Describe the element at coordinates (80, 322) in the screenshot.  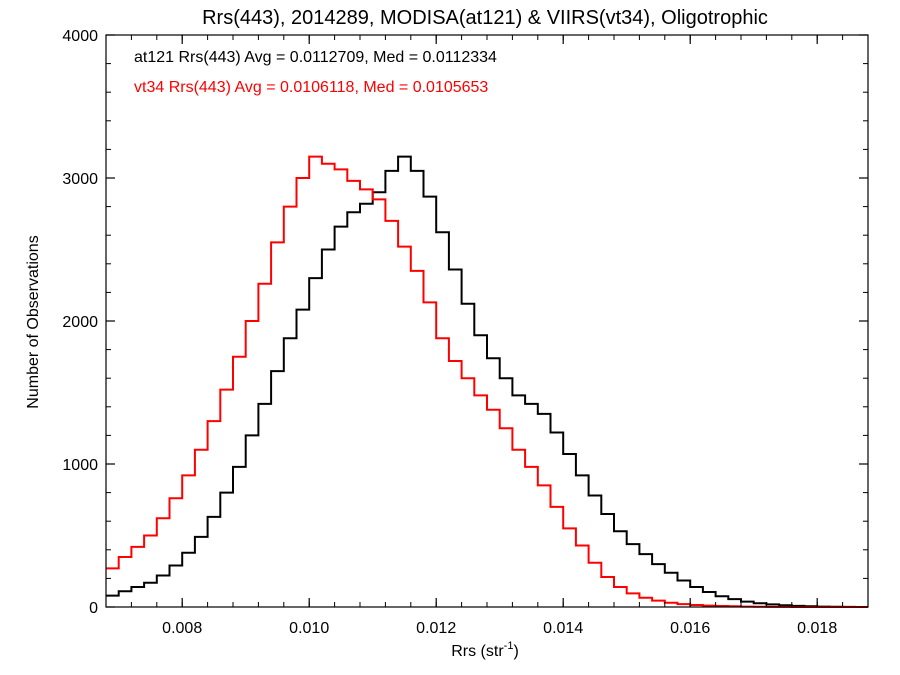
I see `y-tick-label: 2000` at that location.